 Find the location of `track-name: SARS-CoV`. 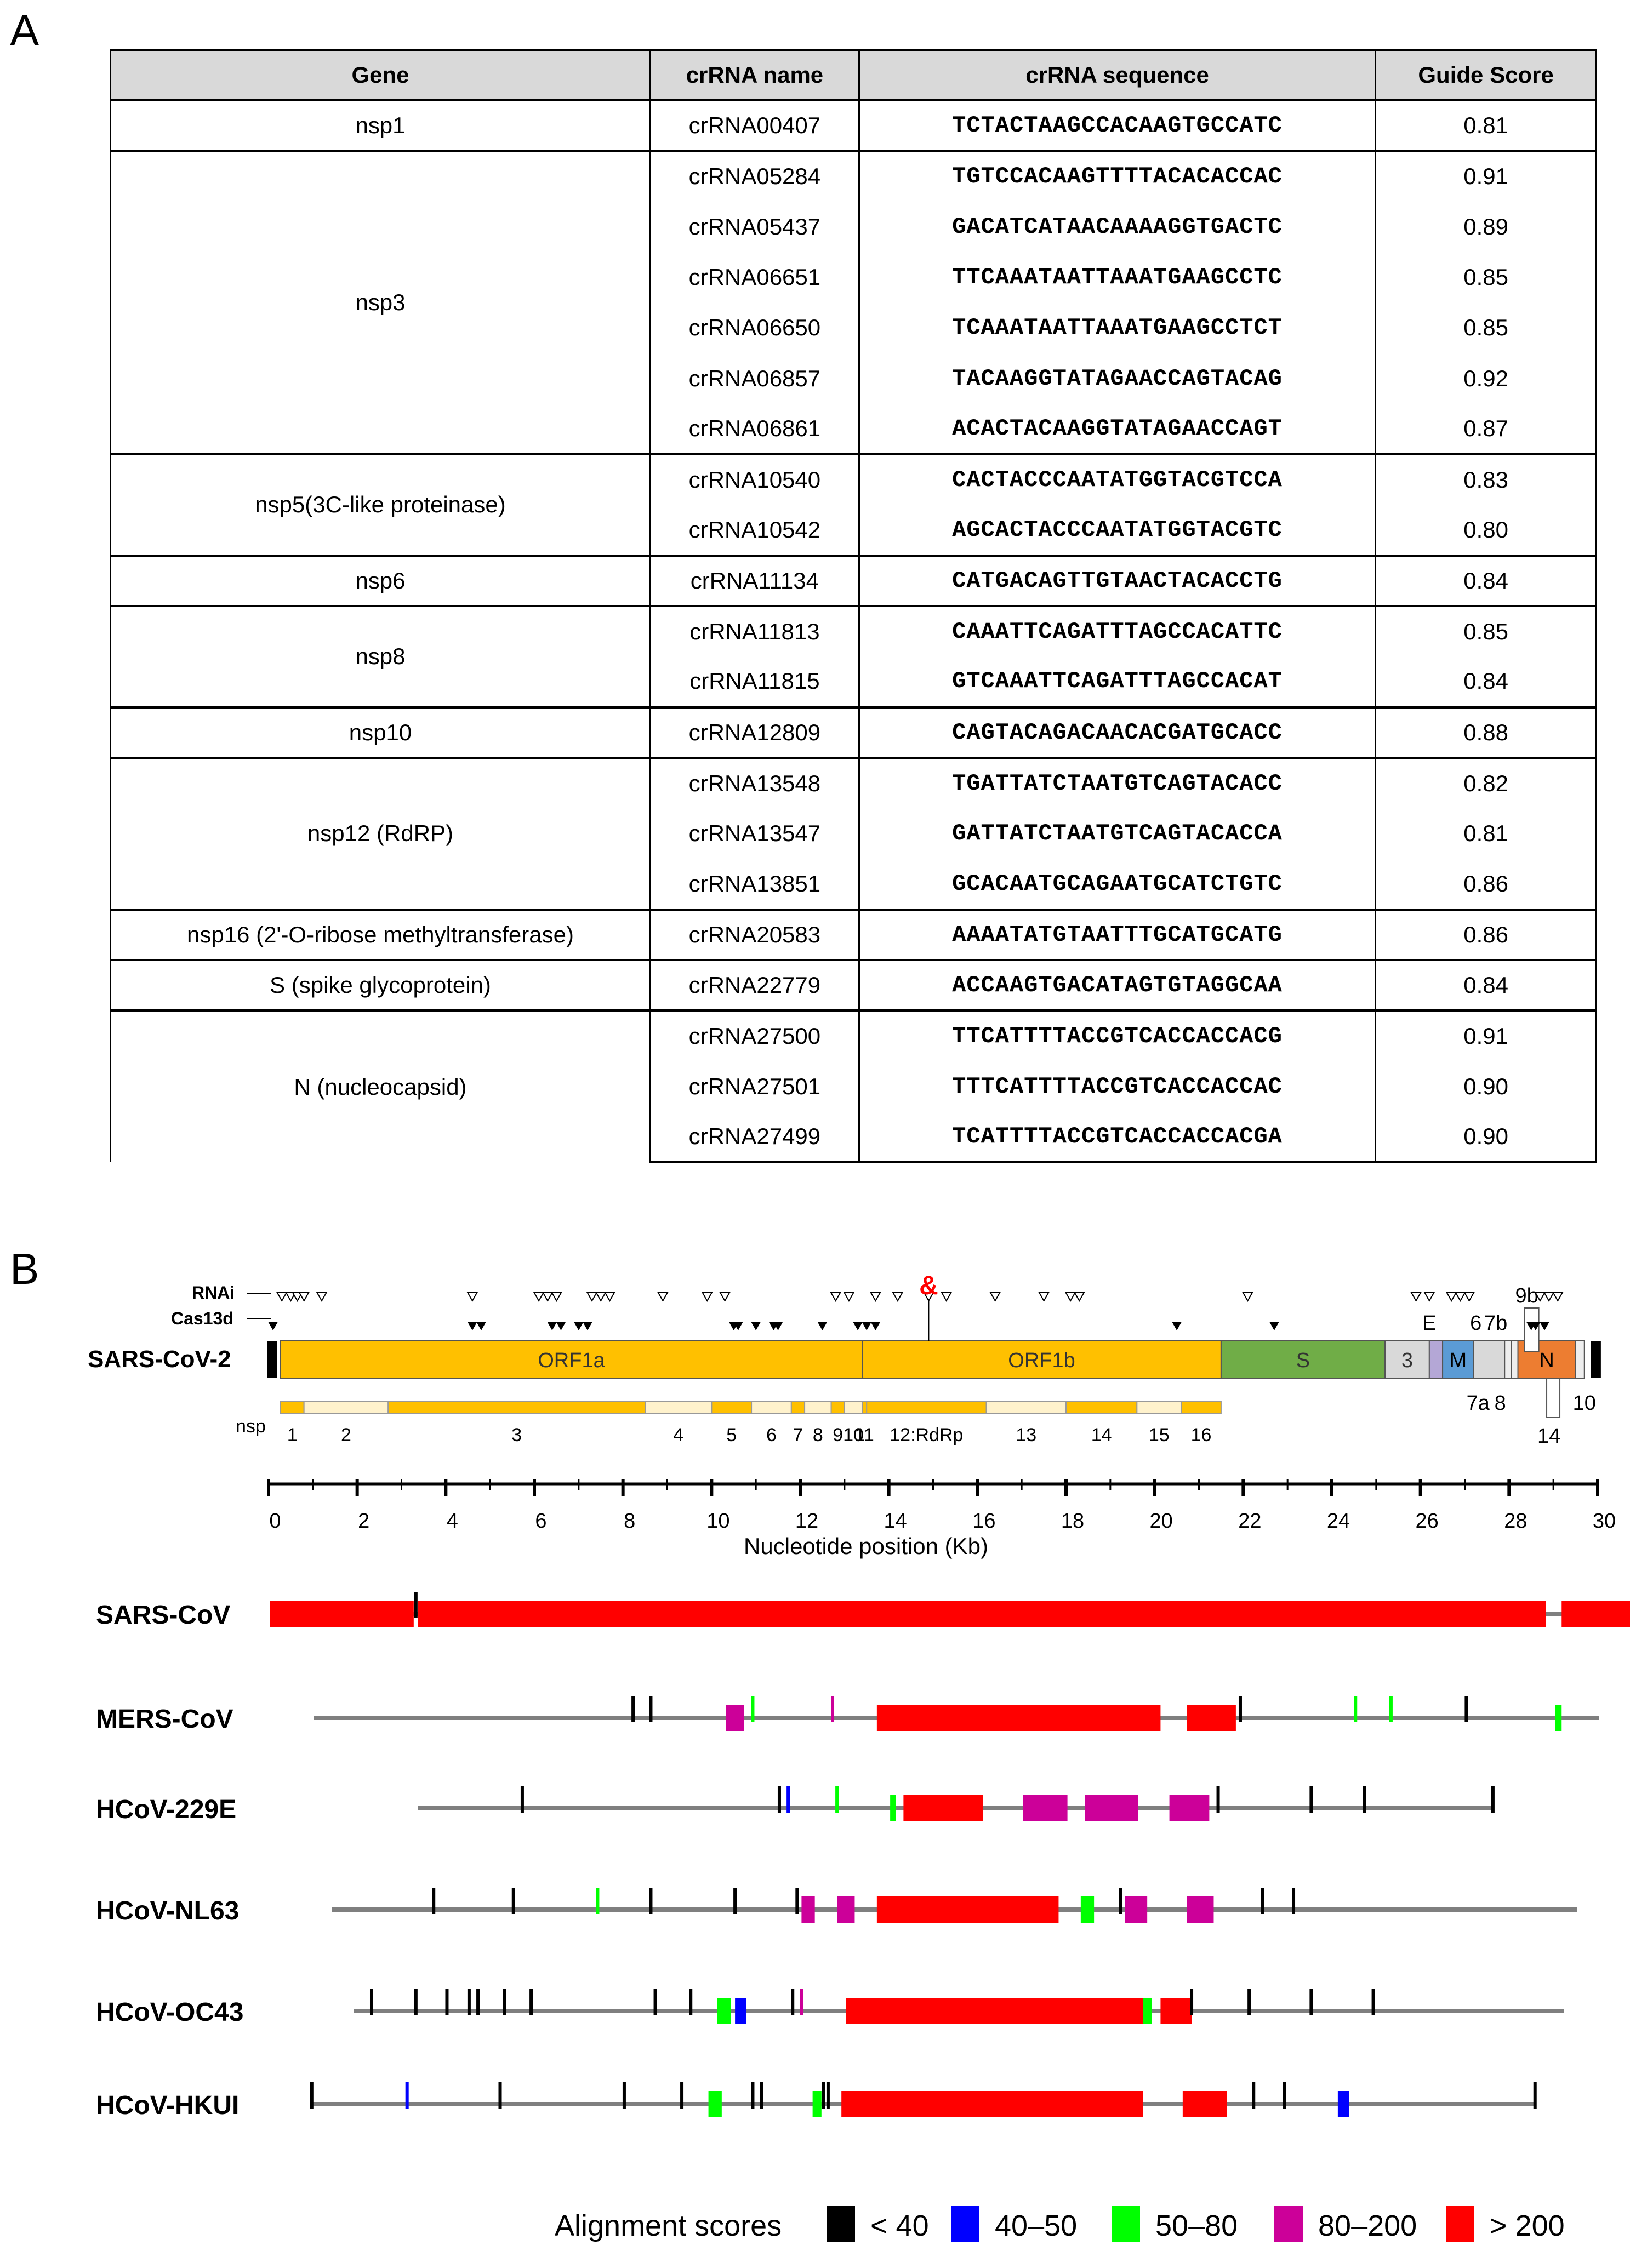

track-name: SARS-CoV is located at coordinates (163, 1615).